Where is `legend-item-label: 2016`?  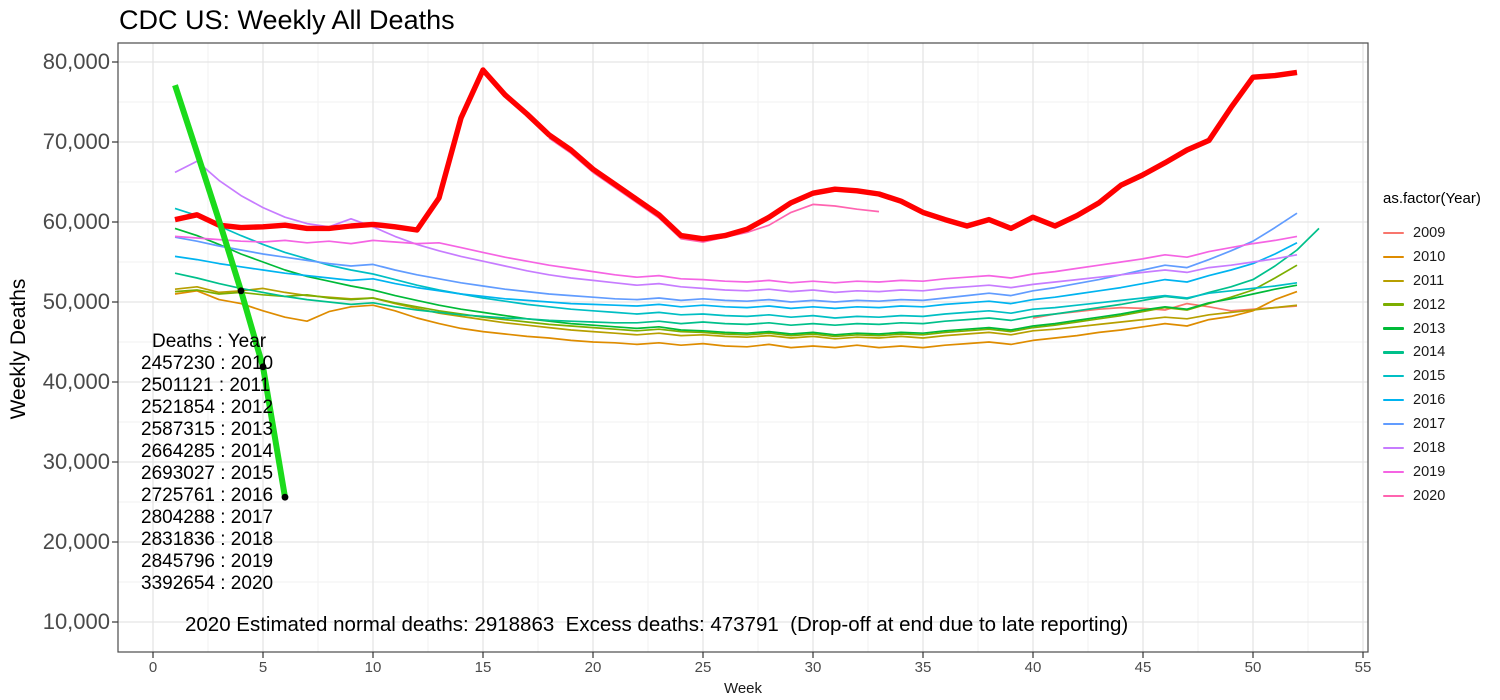 legend-item-label: 2016 is located at coordinates (1429, 400).